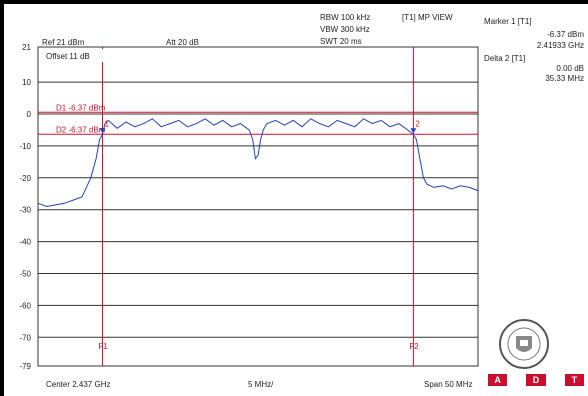 This screenshot has width=588, height=396. I want to click on offset-label-box, so click(77, 55).